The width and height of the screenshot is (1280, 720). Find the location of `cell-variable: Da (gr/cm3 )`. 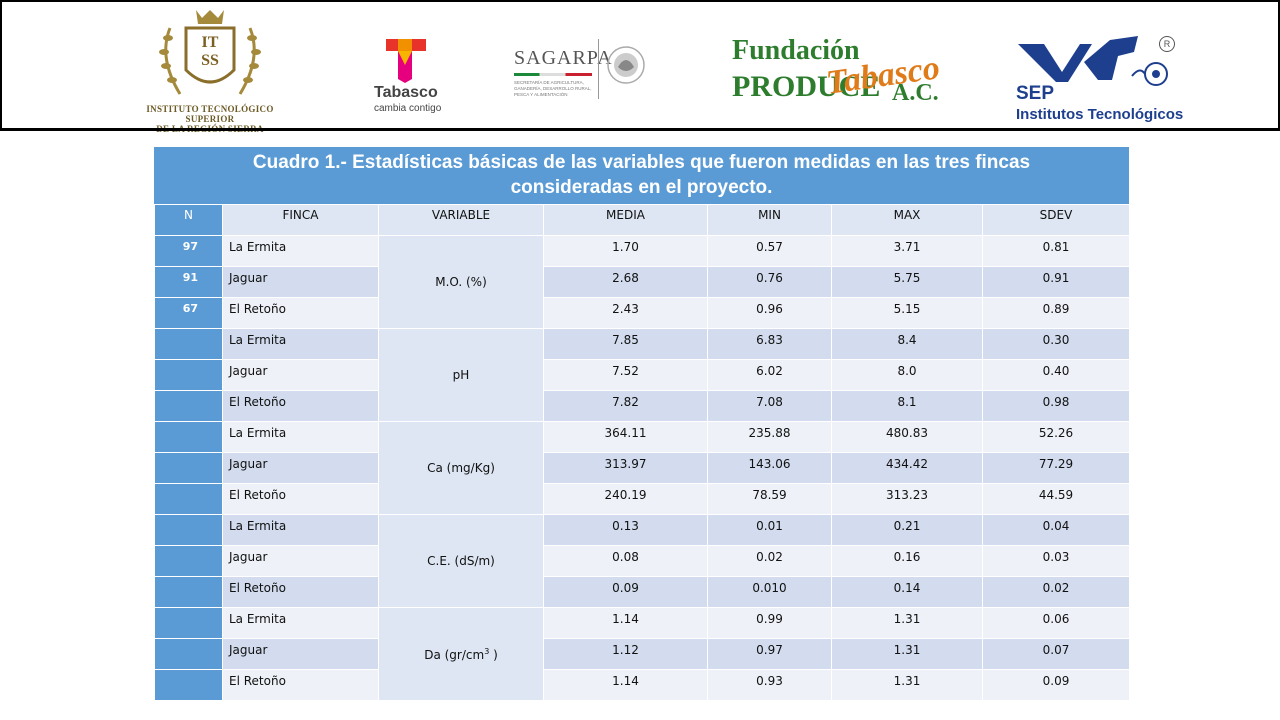

cell-variable: Da (gr/cm3 ) is located at coordinates (461, 654).